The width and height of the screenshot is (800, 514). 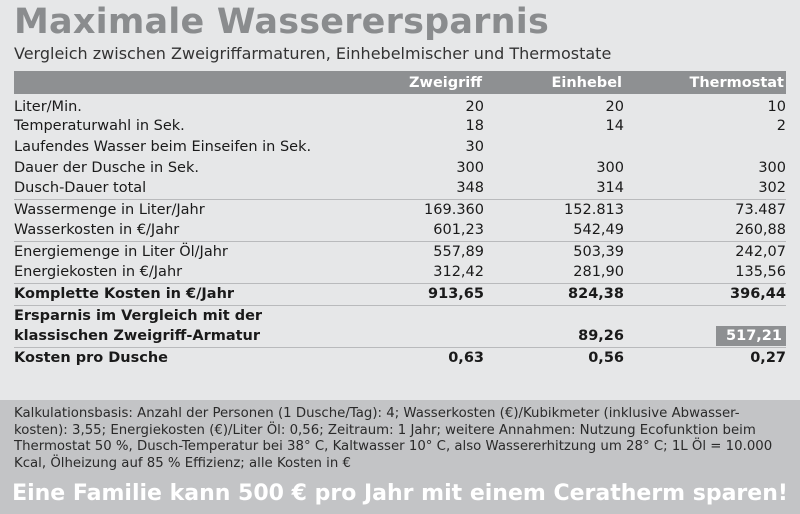 What do you see at coordinates (610, 188) in the screenshot?
I see `cell-einhebel: 314` at bounding box center [610, 188].